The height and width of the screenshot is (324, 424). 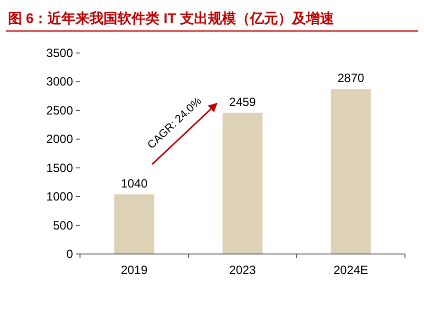 I want to click on y-tick-label: 2000, so click(x=60, y=139).